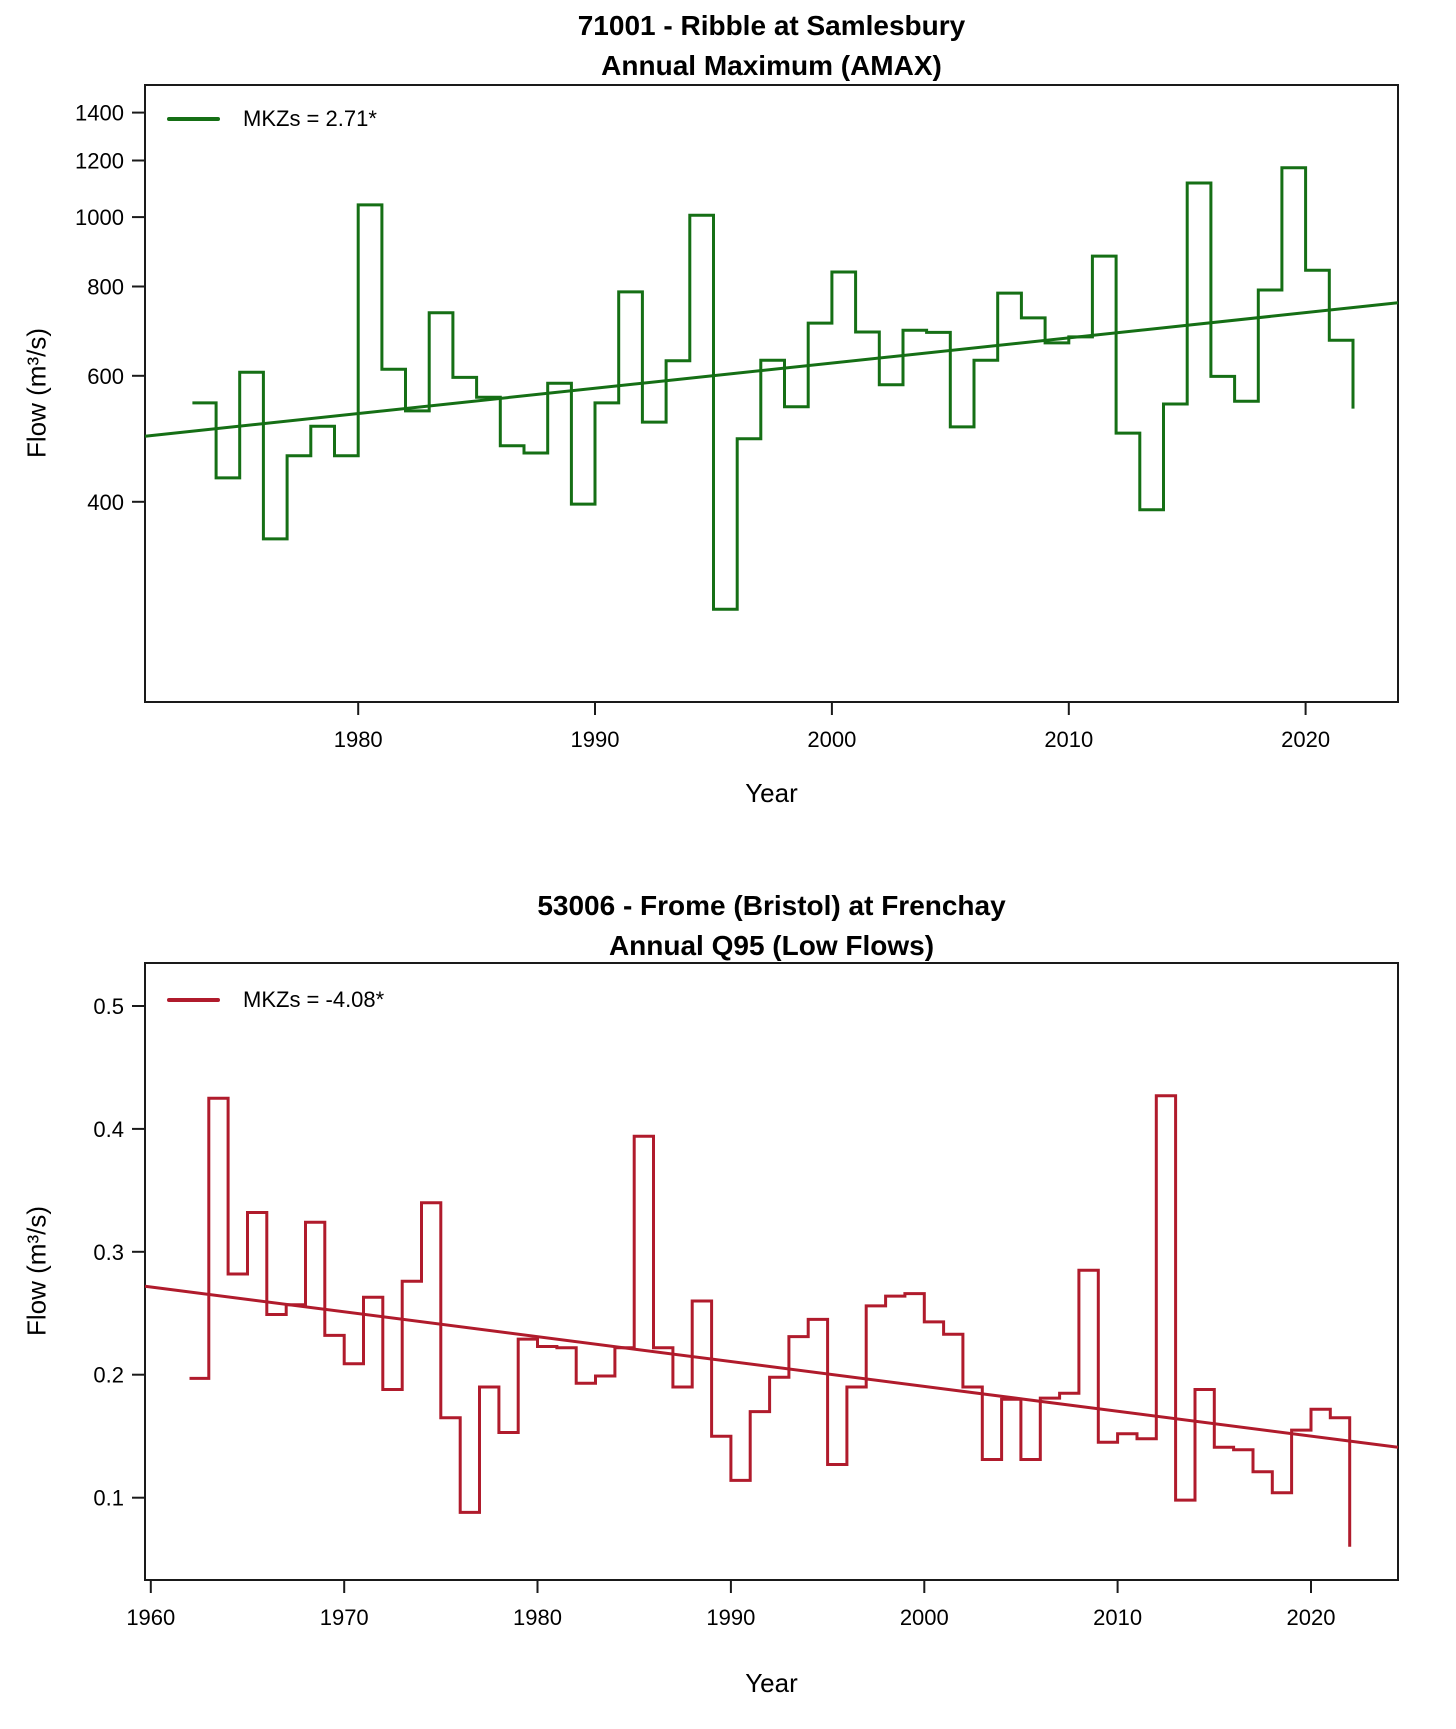 The image size is (1456, 1729). I want to click on amax-title: 71001 - Ribble at Samlesbury, so click(771, 25).